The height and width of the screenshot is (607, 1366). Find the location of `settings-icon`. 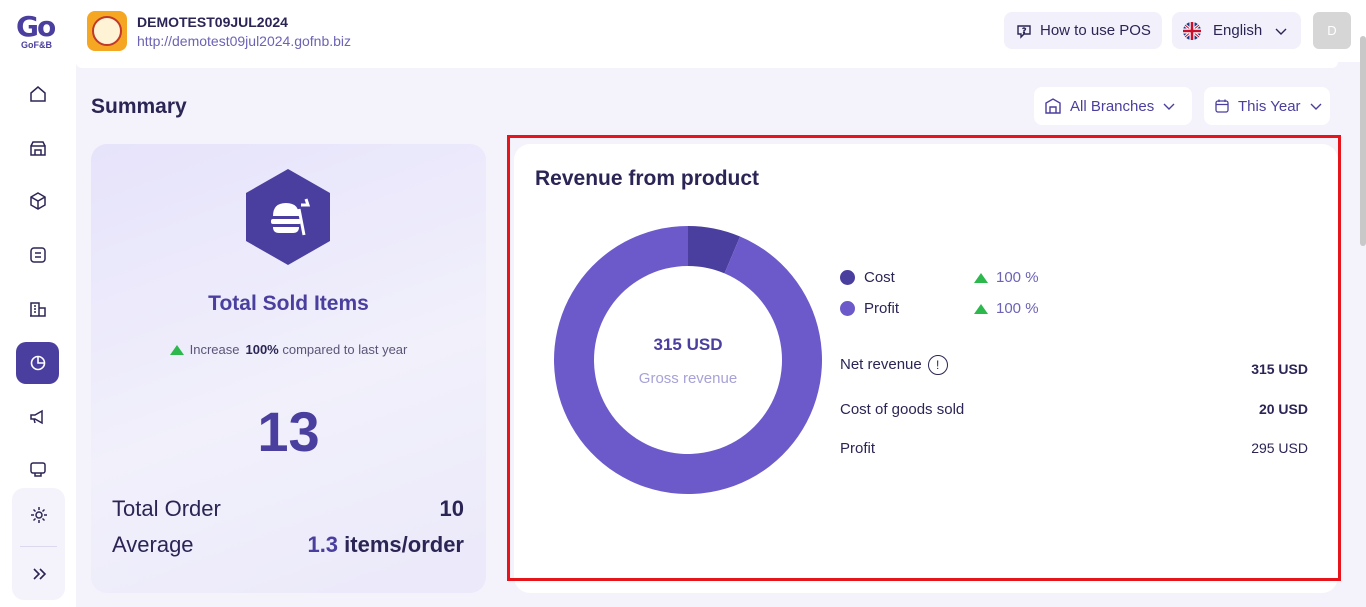

settings-icon is located at coordinates (38, 515).